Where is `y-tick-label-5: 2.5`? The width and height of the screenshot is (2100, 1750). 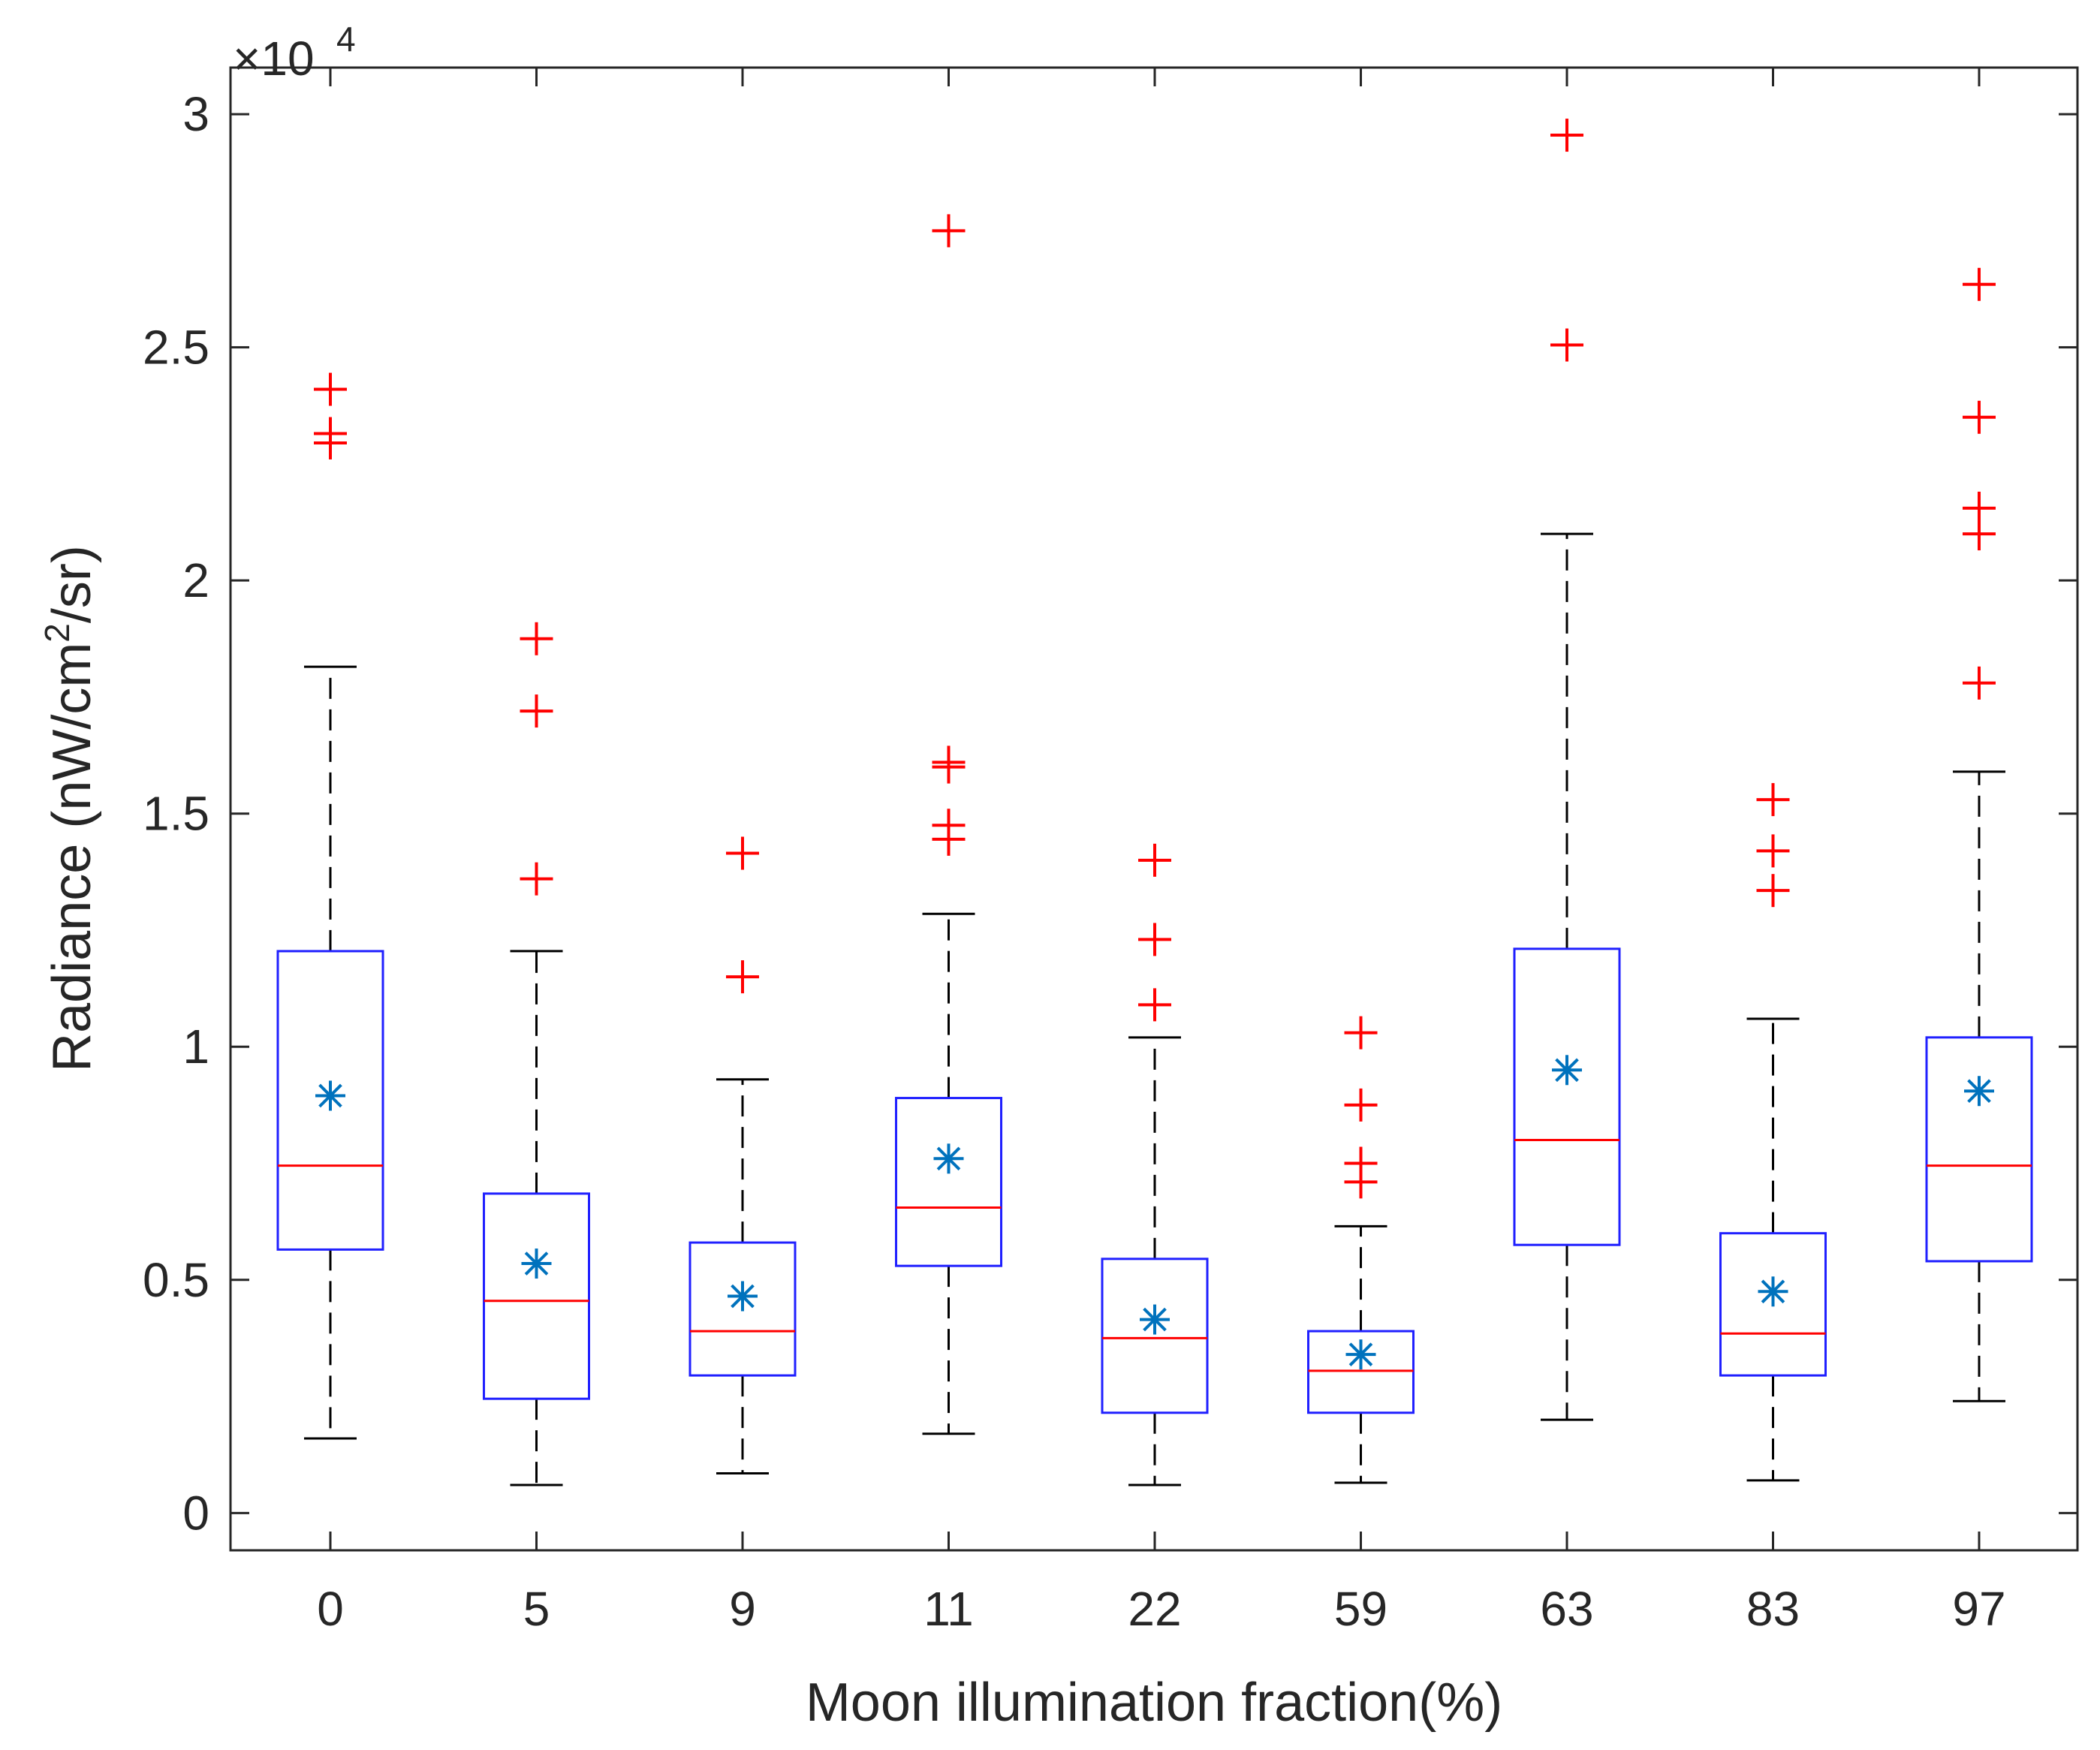 y-tick-label-5: 2.5 is located at coordinates (176, 348).